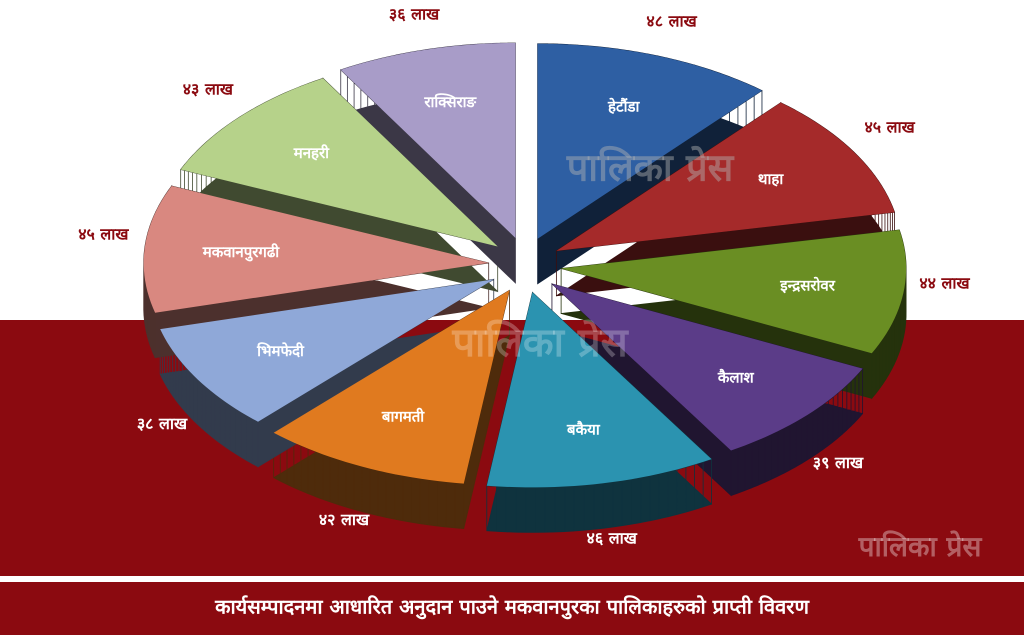 The width and height of the screenshot is (1024, 635). I want to click on slice-label: थाहा, so click(771, 179).